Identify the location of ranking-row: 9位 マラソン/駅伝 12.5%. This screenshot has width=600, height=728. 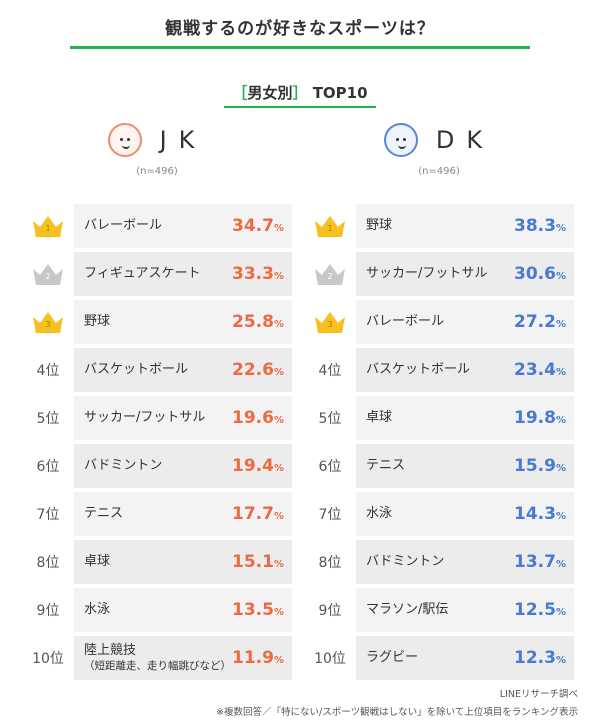
(439, 610).